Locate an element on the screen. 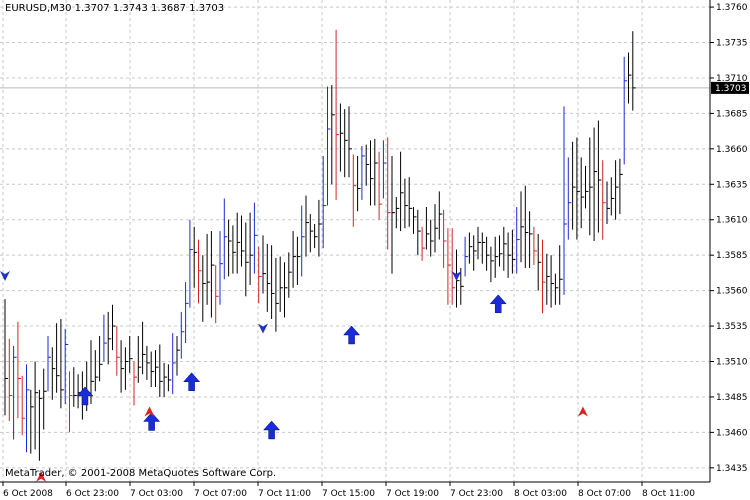 The height and width of the screenshot is (500, 750). price-tick-label: 1.3585 is located at coordinates (732, 256).